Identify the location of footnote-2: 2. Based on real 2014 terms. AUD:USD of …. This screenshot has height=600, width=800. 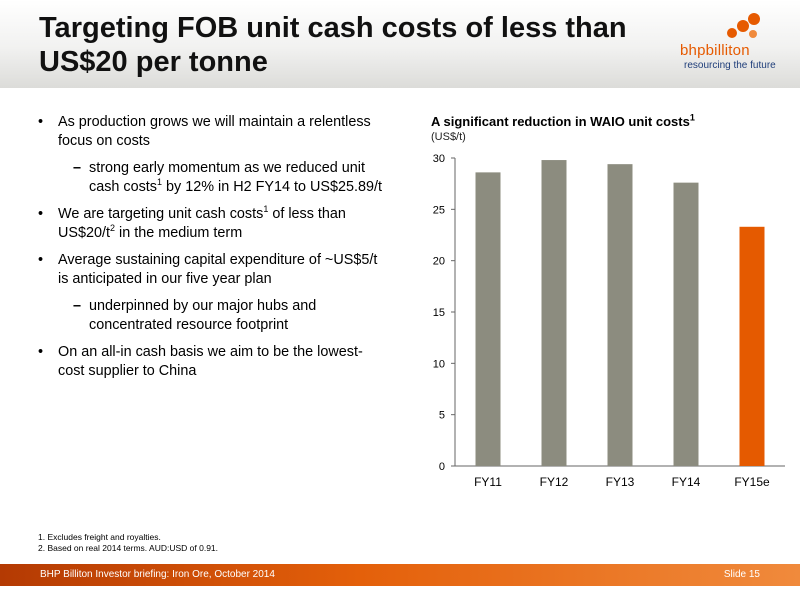
(128, 548).